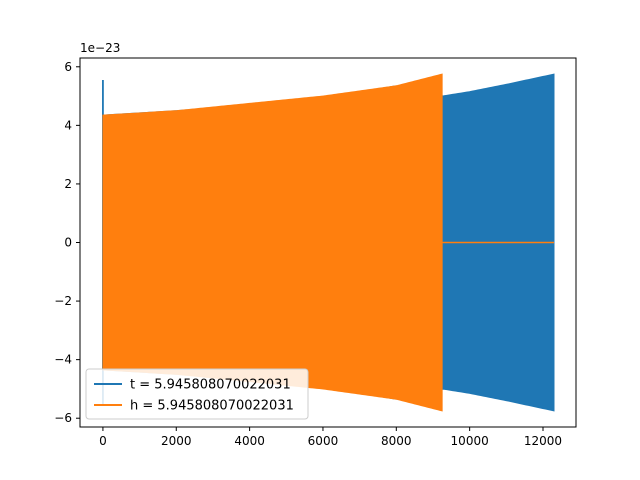 This screenshot has height=480, width=640. Describe the element at coordinates (68, 67) in the screenshot. I see `y-tick-label: 6` at that location.